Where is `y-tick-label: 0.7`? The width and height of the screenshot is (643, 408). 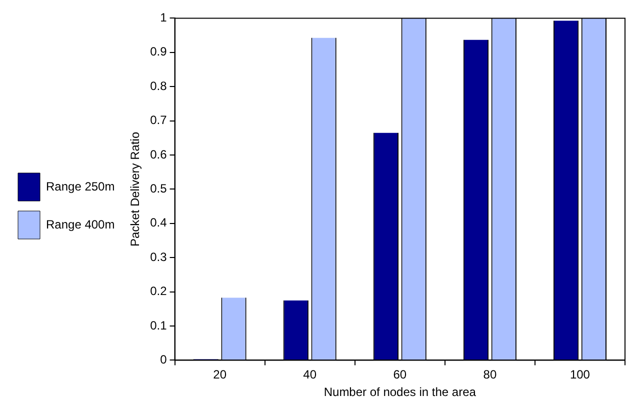 y-tick-label: 0.7 is located at coordinates (159, 120).